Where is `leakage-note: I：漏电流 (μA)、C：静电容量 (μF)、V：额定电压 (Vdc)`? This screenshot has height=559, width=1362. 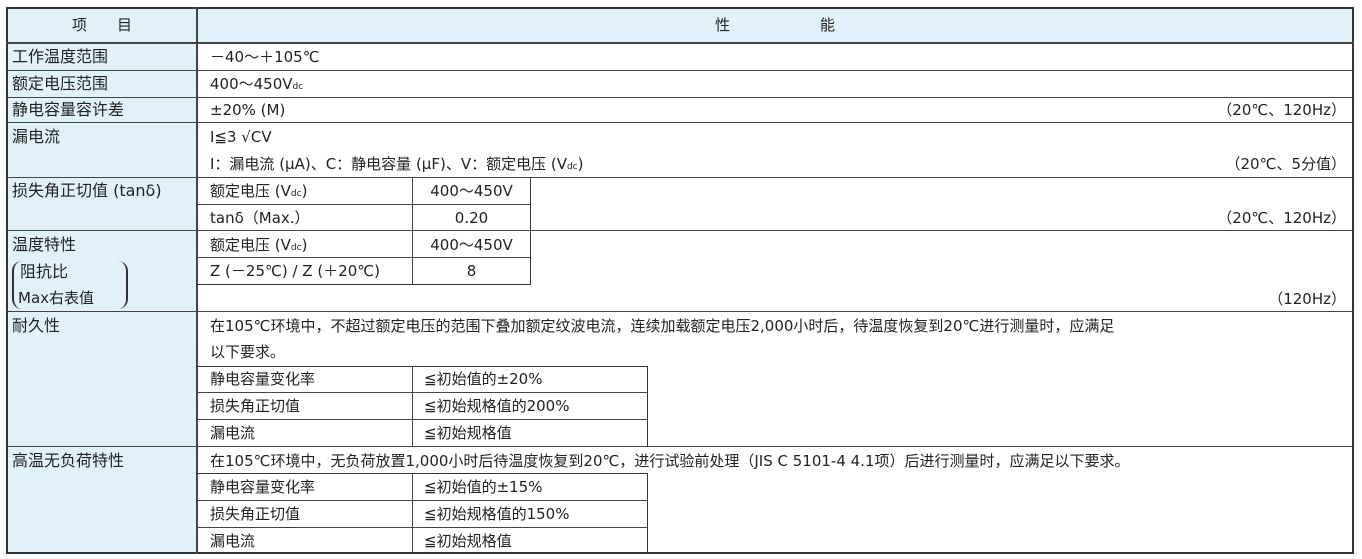 leakage-note: I：漏电流 (μA)、C：静电容量 (μF)、V：额定电压 (Vdc) is located at coordinates (397, 164).